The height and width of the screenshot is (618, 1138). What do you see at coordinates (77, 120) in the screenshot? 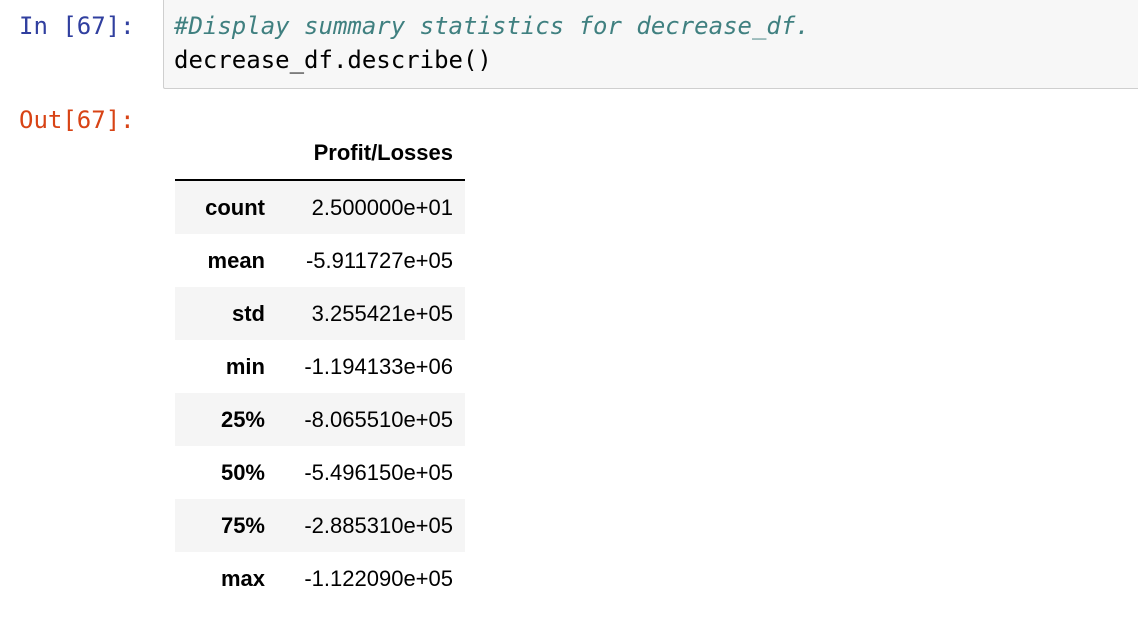
I see `output-prompt: Out[67]:` at bounding box center [77, 120].